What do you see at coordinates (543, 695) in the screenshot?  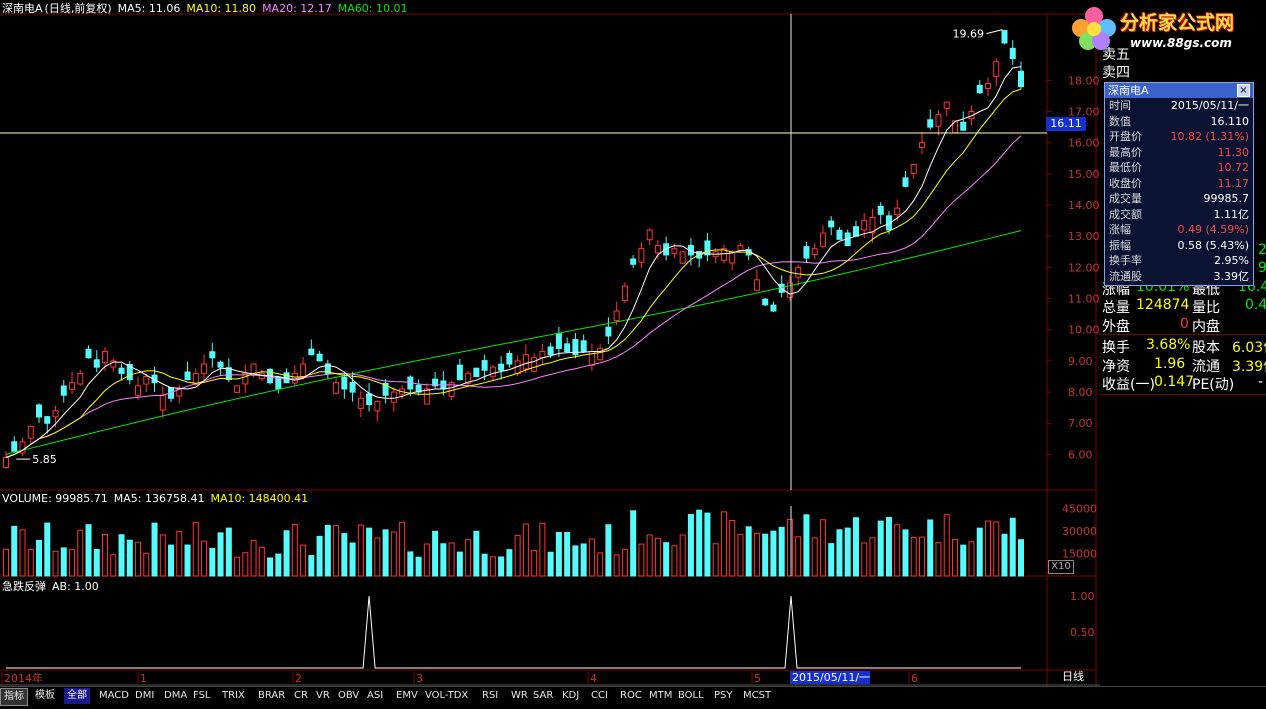 I see `tab-sar: SAR` at bounding box center [543, 695].